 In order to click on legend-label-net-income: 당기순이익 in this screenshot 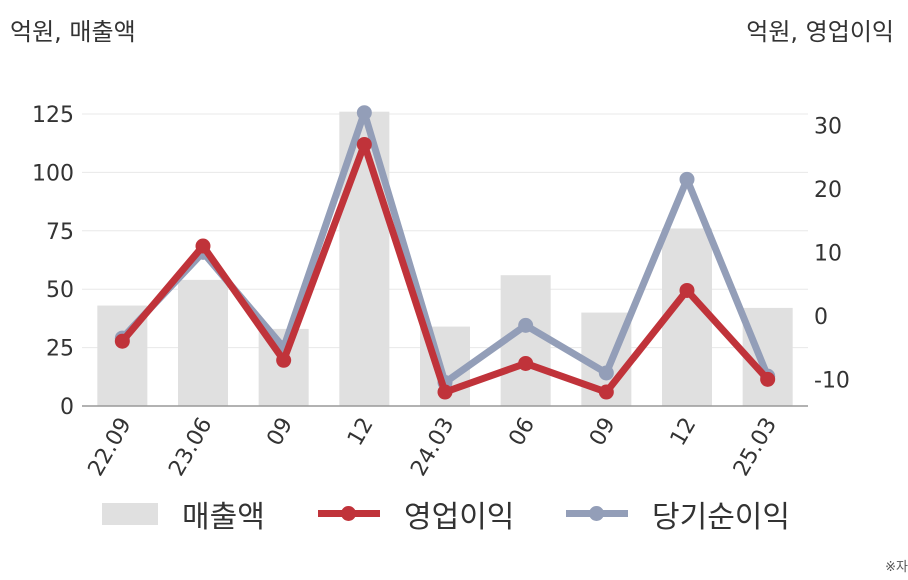, I will do `click(721, 517)`.